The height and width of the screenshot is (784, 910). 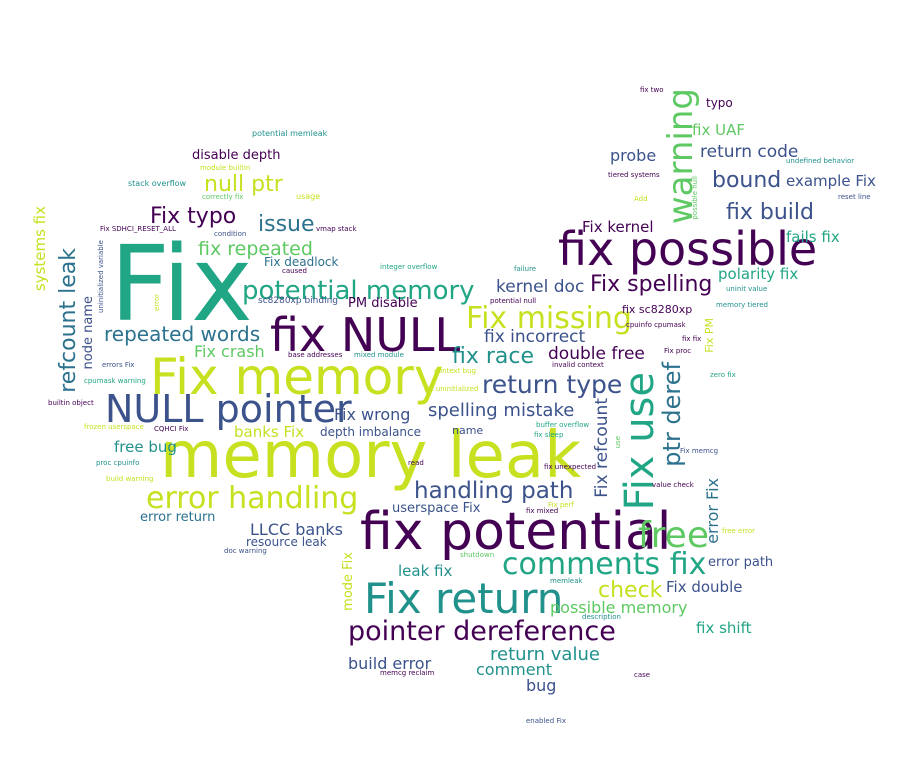 I want to click on cloud-word: read, so click(x=416, y=463).